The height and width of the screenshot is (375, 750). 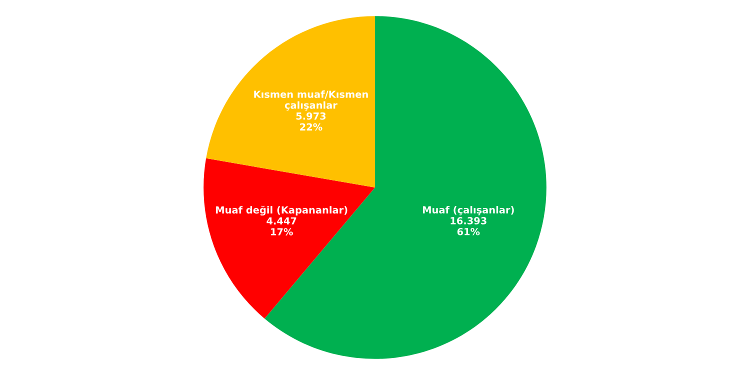 What do you see at coordinates (311, 121) in the screenshot?
I see `data-label: 5.973 22%` at bounding box center [311, 121].